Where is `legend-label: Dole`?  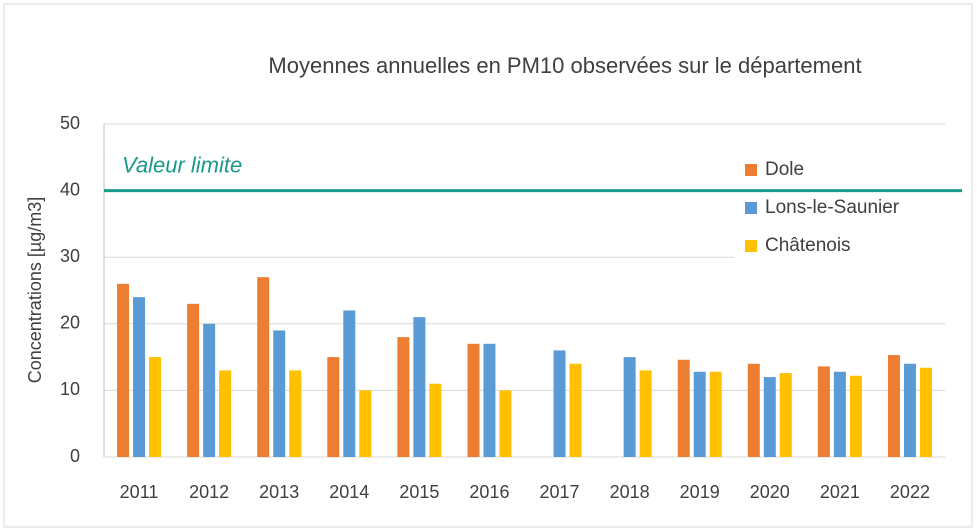
legend-label: Dole is located at coordinates (784, 169).